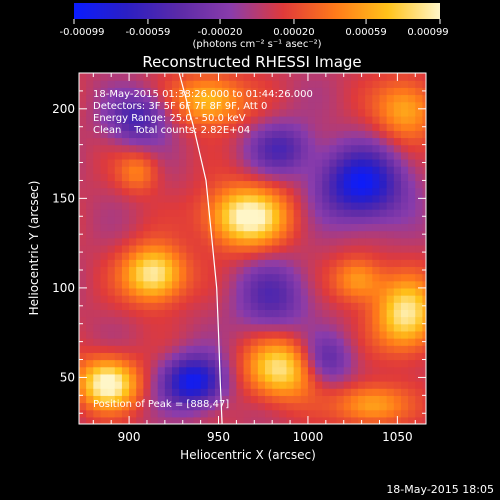 Image resolution: width=500 pixels, height=500 pixels. What do you see at coordinates (251, 62) in the screenshot?
I see `chart-title: Reconstructed RHESSI Image` at bounding box center [251, 62].